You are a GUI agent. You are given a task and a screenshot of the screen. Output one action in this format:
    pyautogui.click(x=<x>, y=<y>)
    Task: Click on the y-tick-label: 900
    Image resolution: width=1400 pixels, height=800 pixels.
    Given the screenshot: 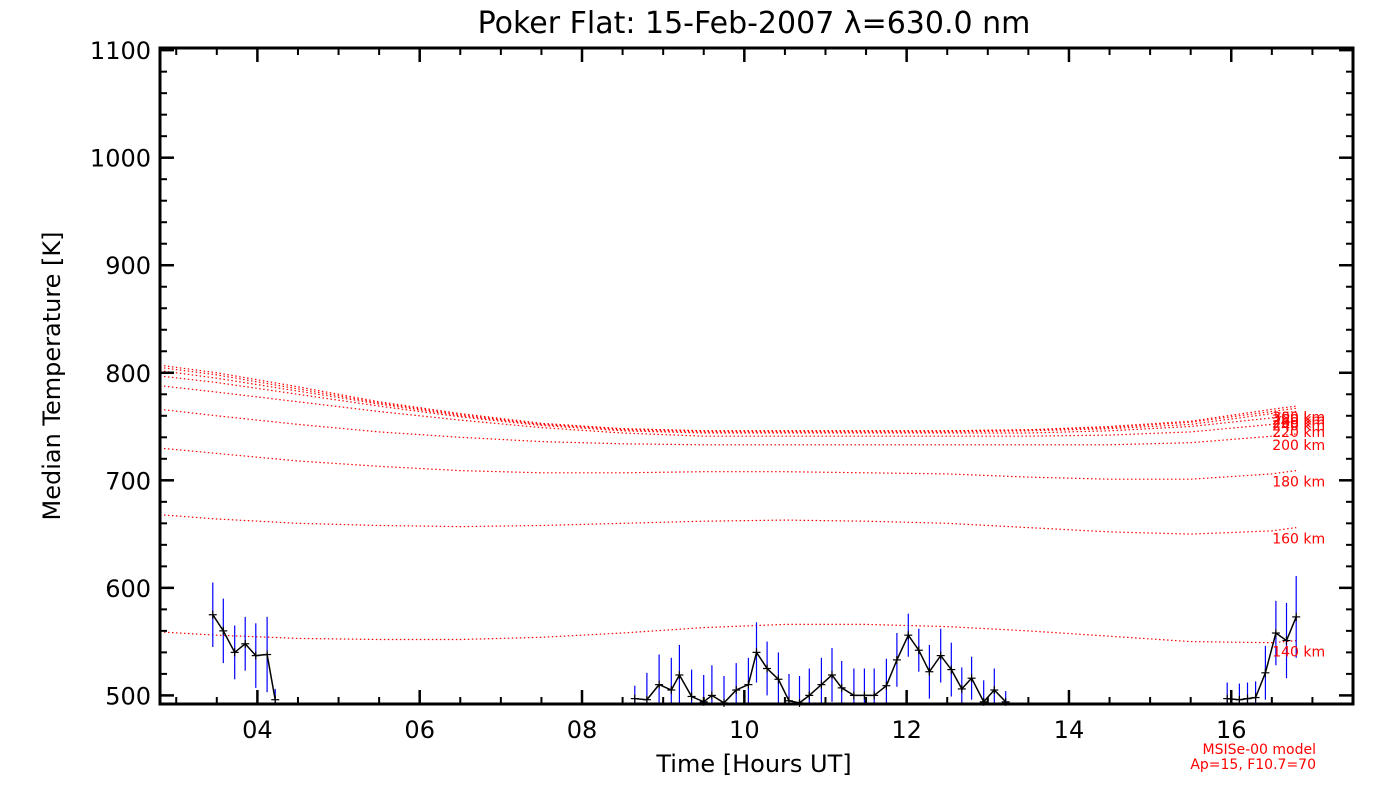 What is the action you would take?
    pyautogui.click(x=128, y=266)
    